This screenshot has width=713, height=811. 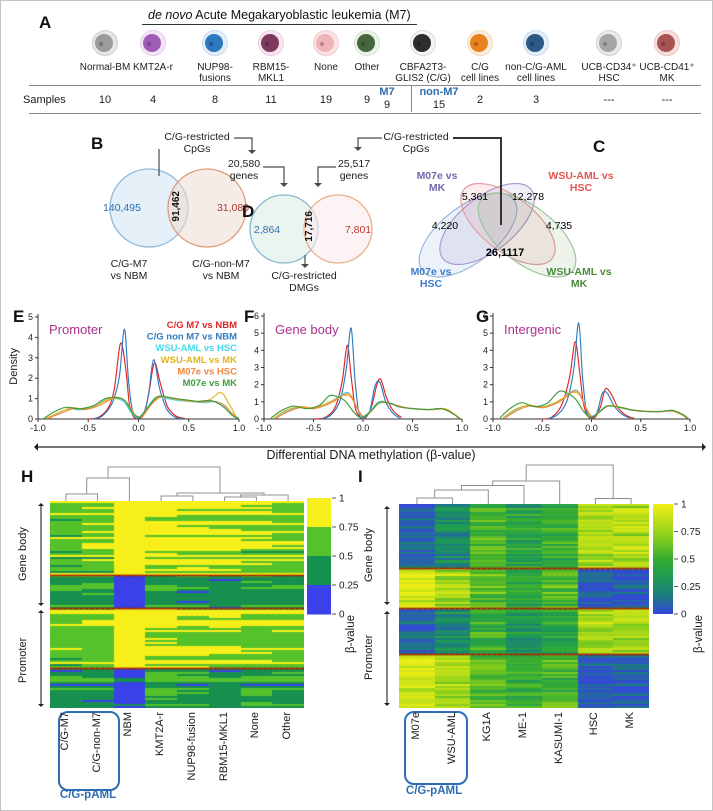 I want to click on y-tick-label: 2, so click(x=256, y=385).